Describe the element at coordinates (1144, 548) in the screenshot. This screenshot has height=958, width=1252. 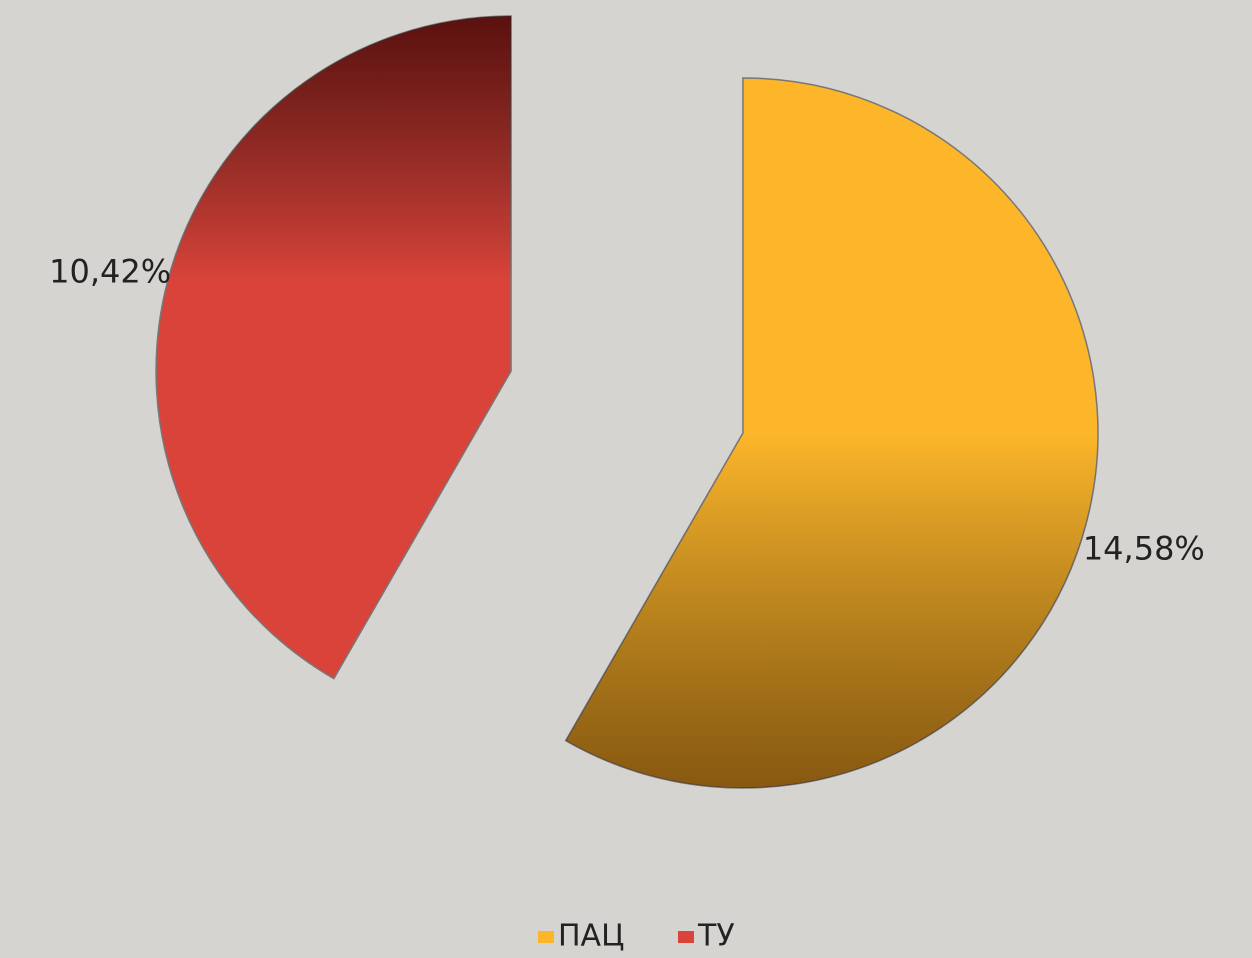
I see `data-label: 14,58%` at that location.